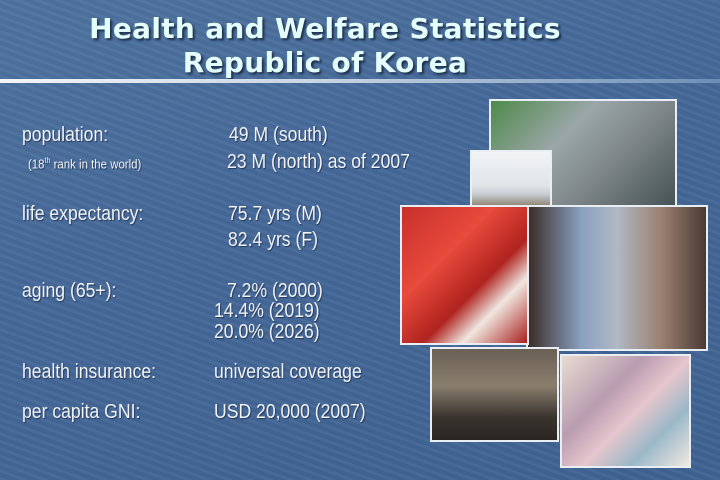 The image size is (720, 480). I want to click on population-label: population:, so click(65, 135).